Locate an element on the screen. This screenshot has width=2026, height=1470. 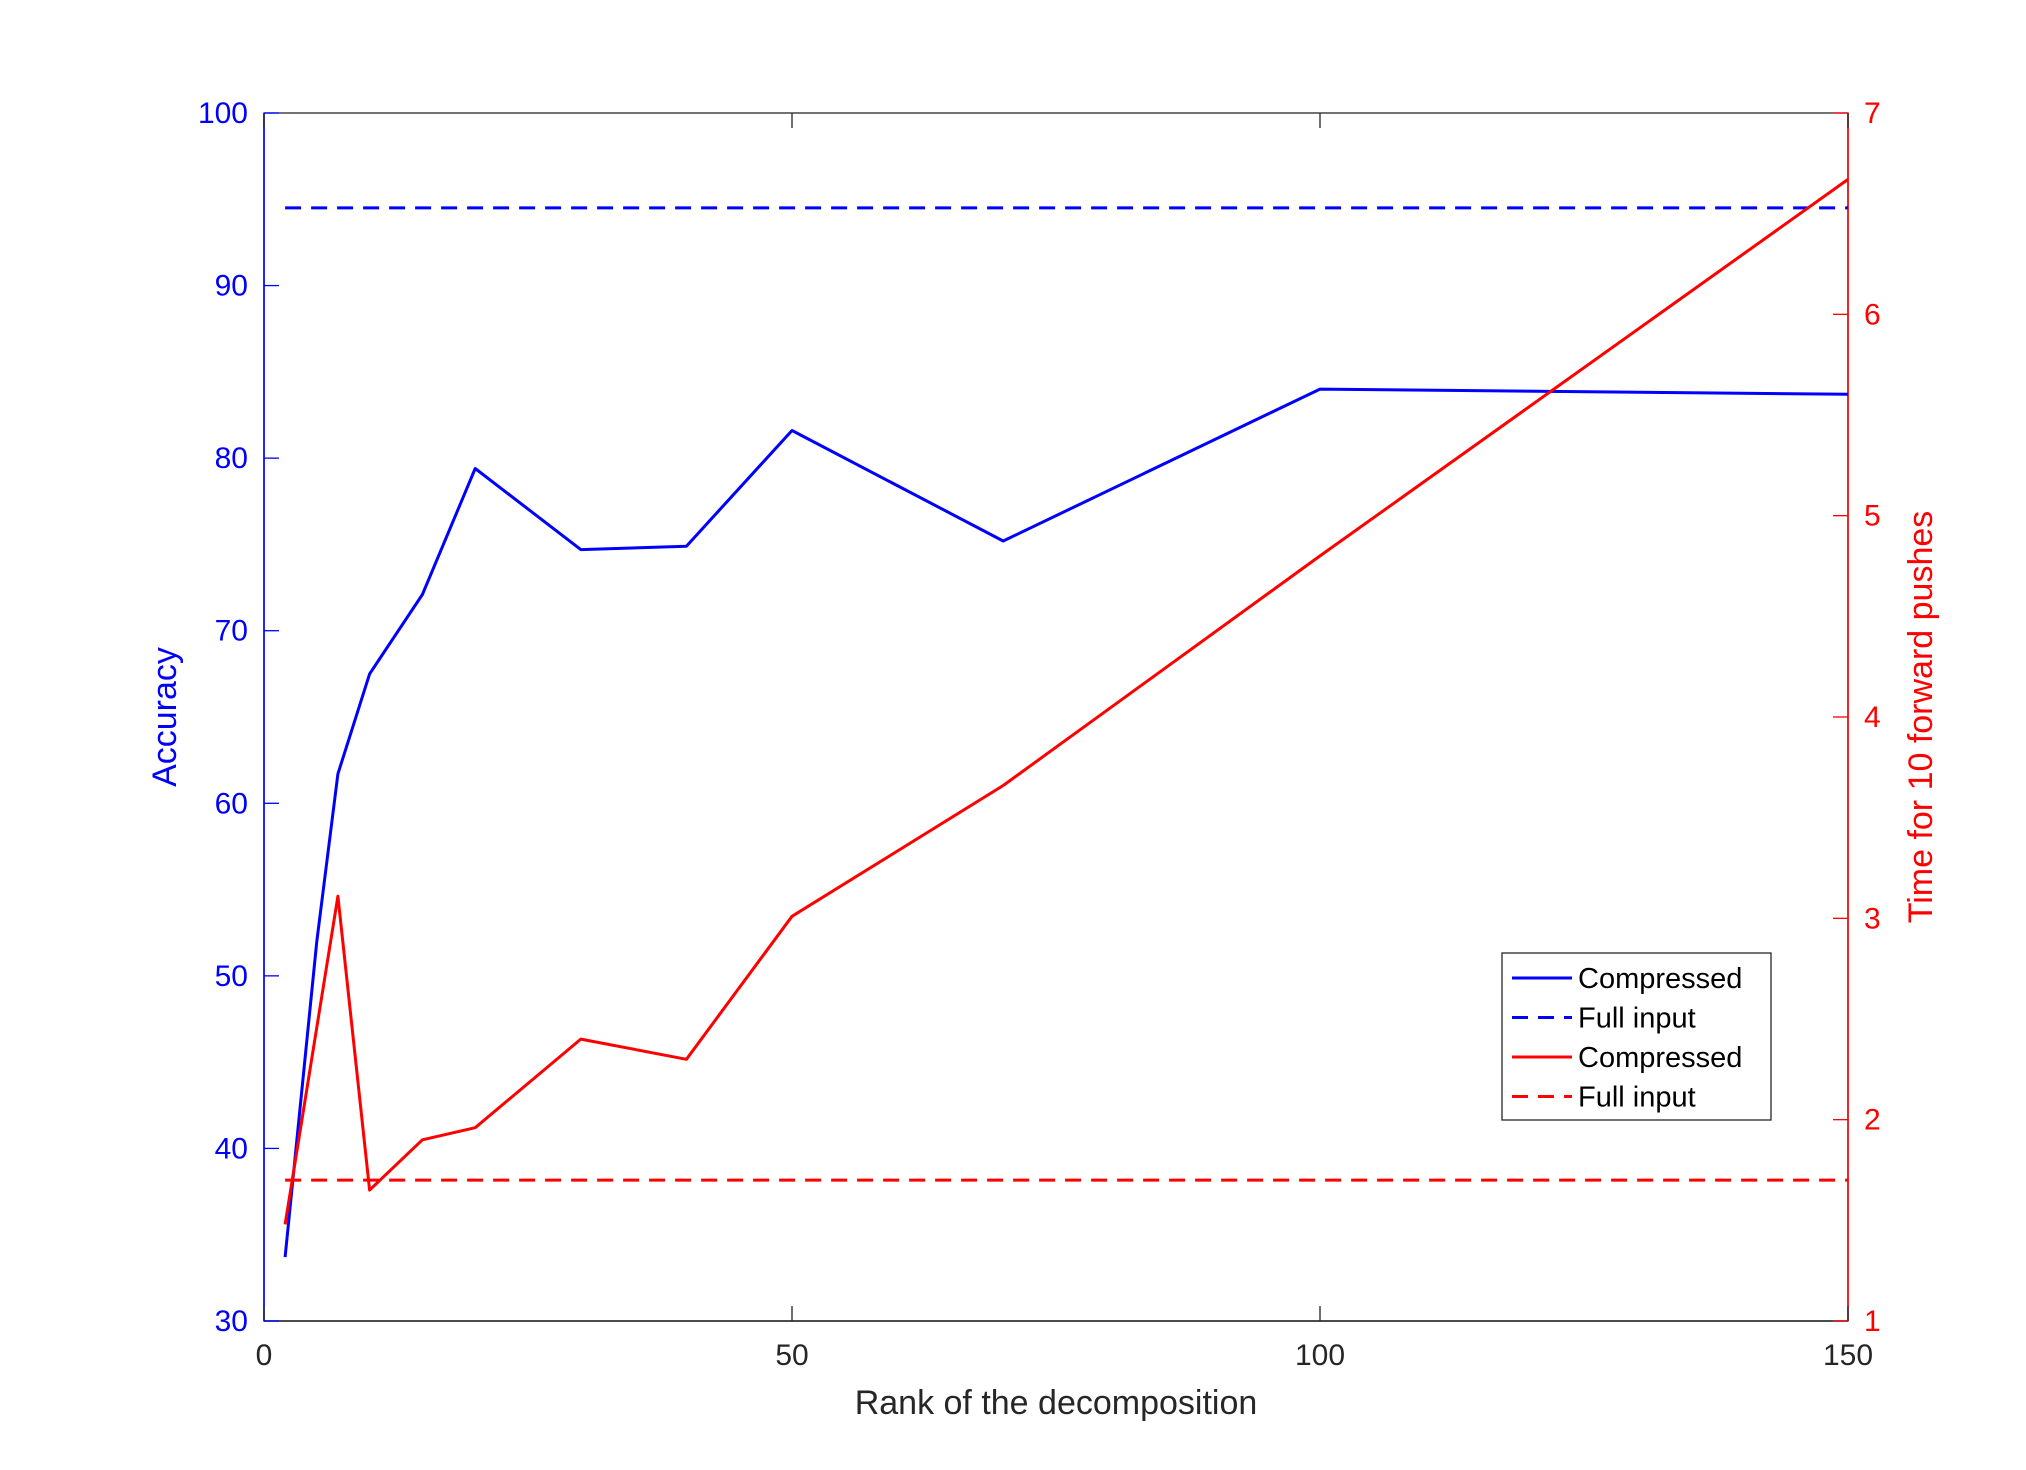
right-y-tick-label: 2 is located at coordinates (1872, 1120).